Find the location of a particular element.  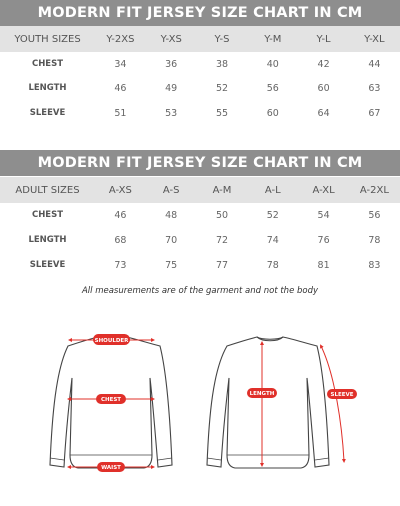

table-row: LENGTH 68 70 72 74 76 78 is located at coordinates (200, 240).